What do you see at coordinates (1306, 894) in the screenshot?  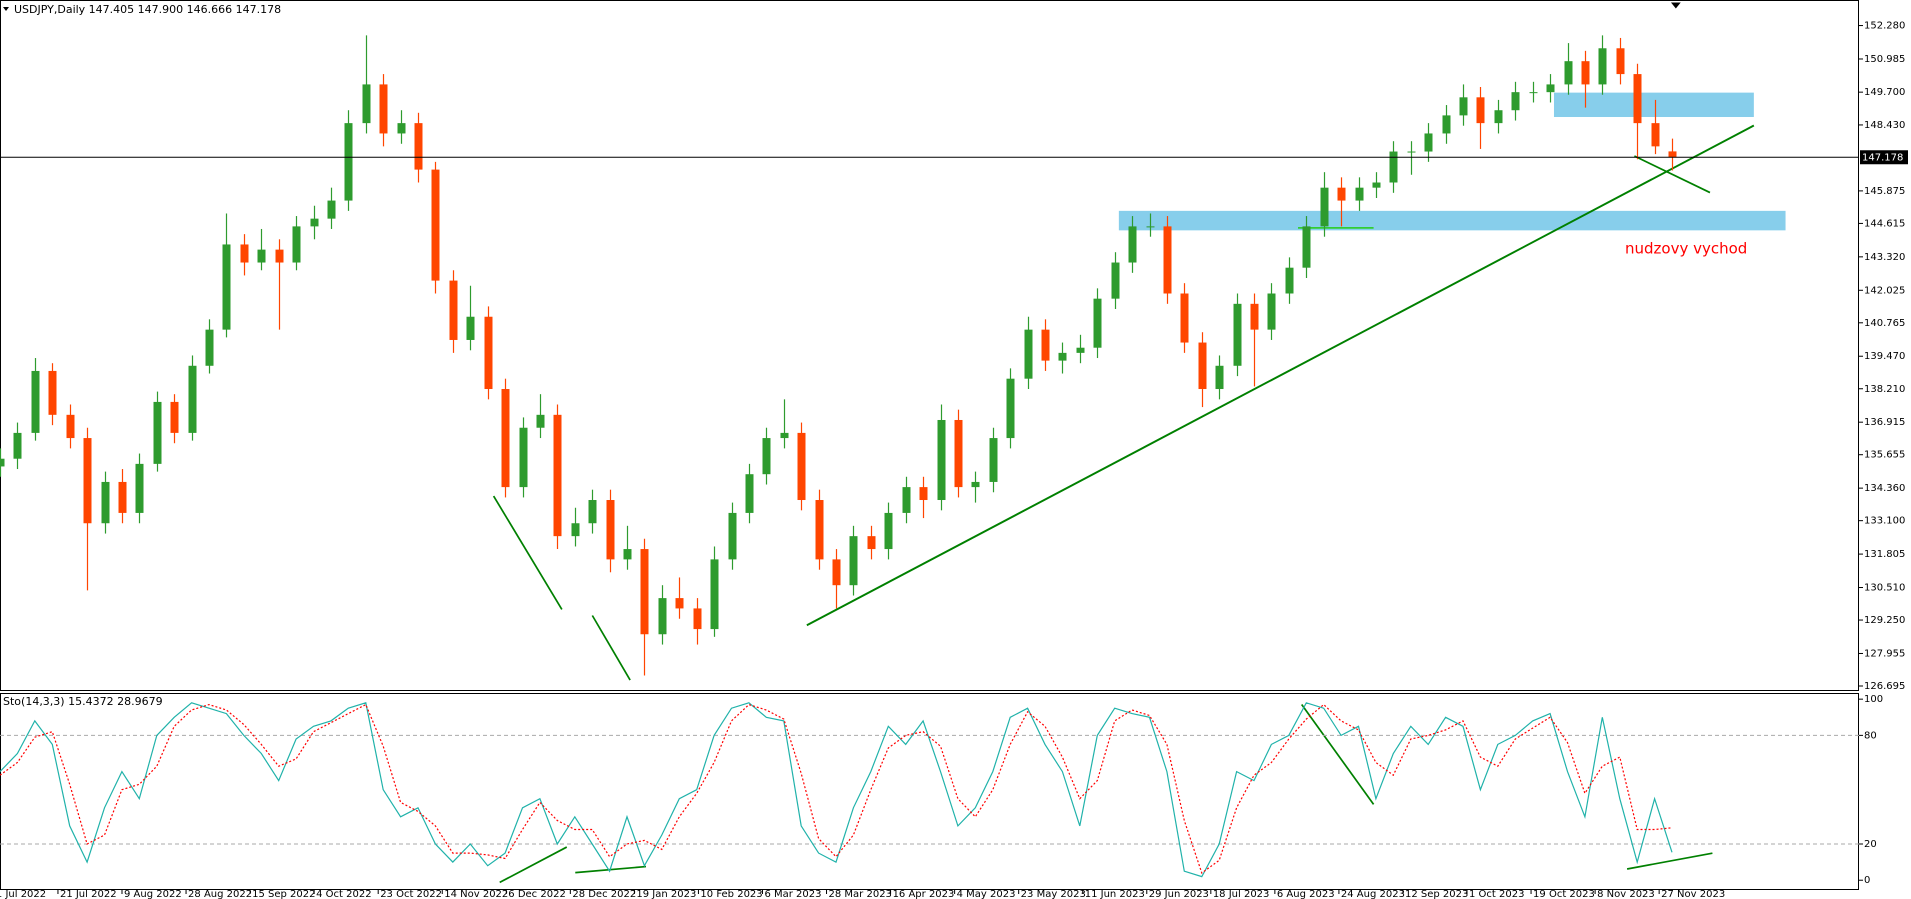 I see `x-tick-label: 6 Aug 2023` at bounding box center [1306, 894].